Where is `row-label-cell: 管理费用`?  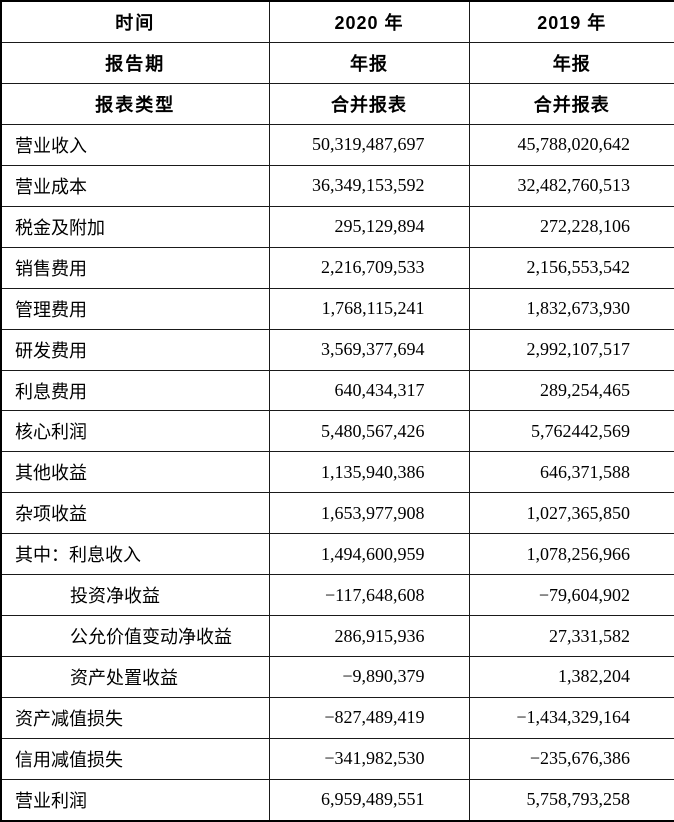
row-label-cell: 管理费用 is located at coordinates (135, 308).